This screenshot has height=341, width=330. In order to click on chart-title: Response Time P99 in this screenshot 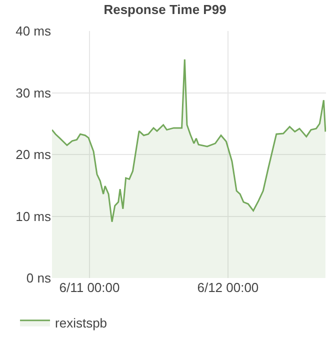, I will do `click(165, 10)`.